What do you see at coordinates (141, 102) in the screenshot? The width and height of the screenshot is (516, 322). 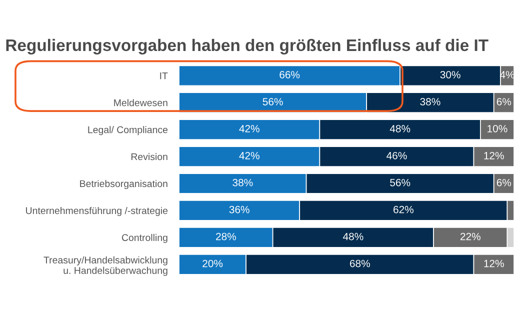 I see `y-tick-label: Meldewesen` at bounding box center [141, 102].